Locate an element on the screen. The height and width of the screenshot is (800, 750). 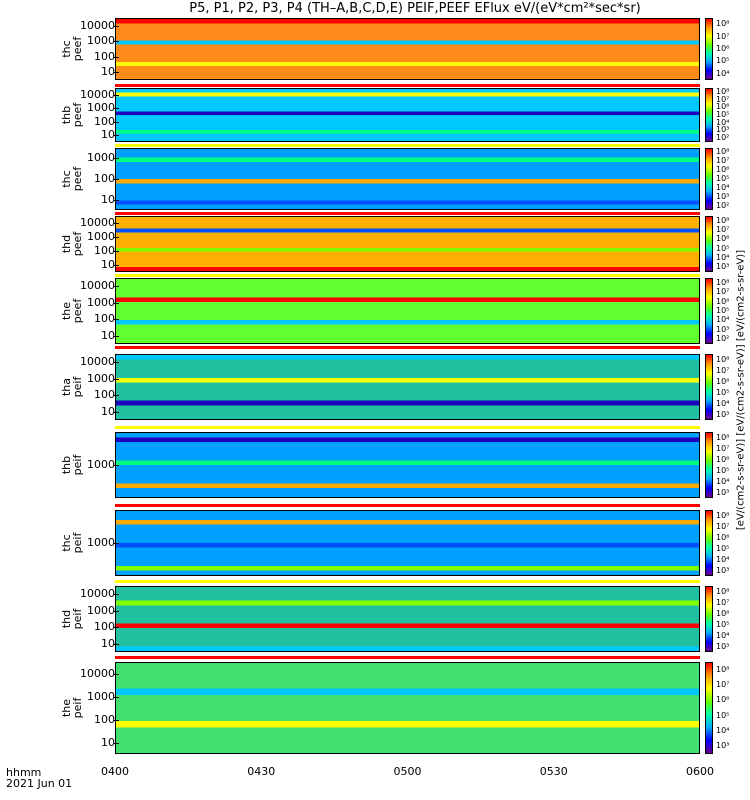
x-tick-label: 0500 is located at coordinates (407, 771).